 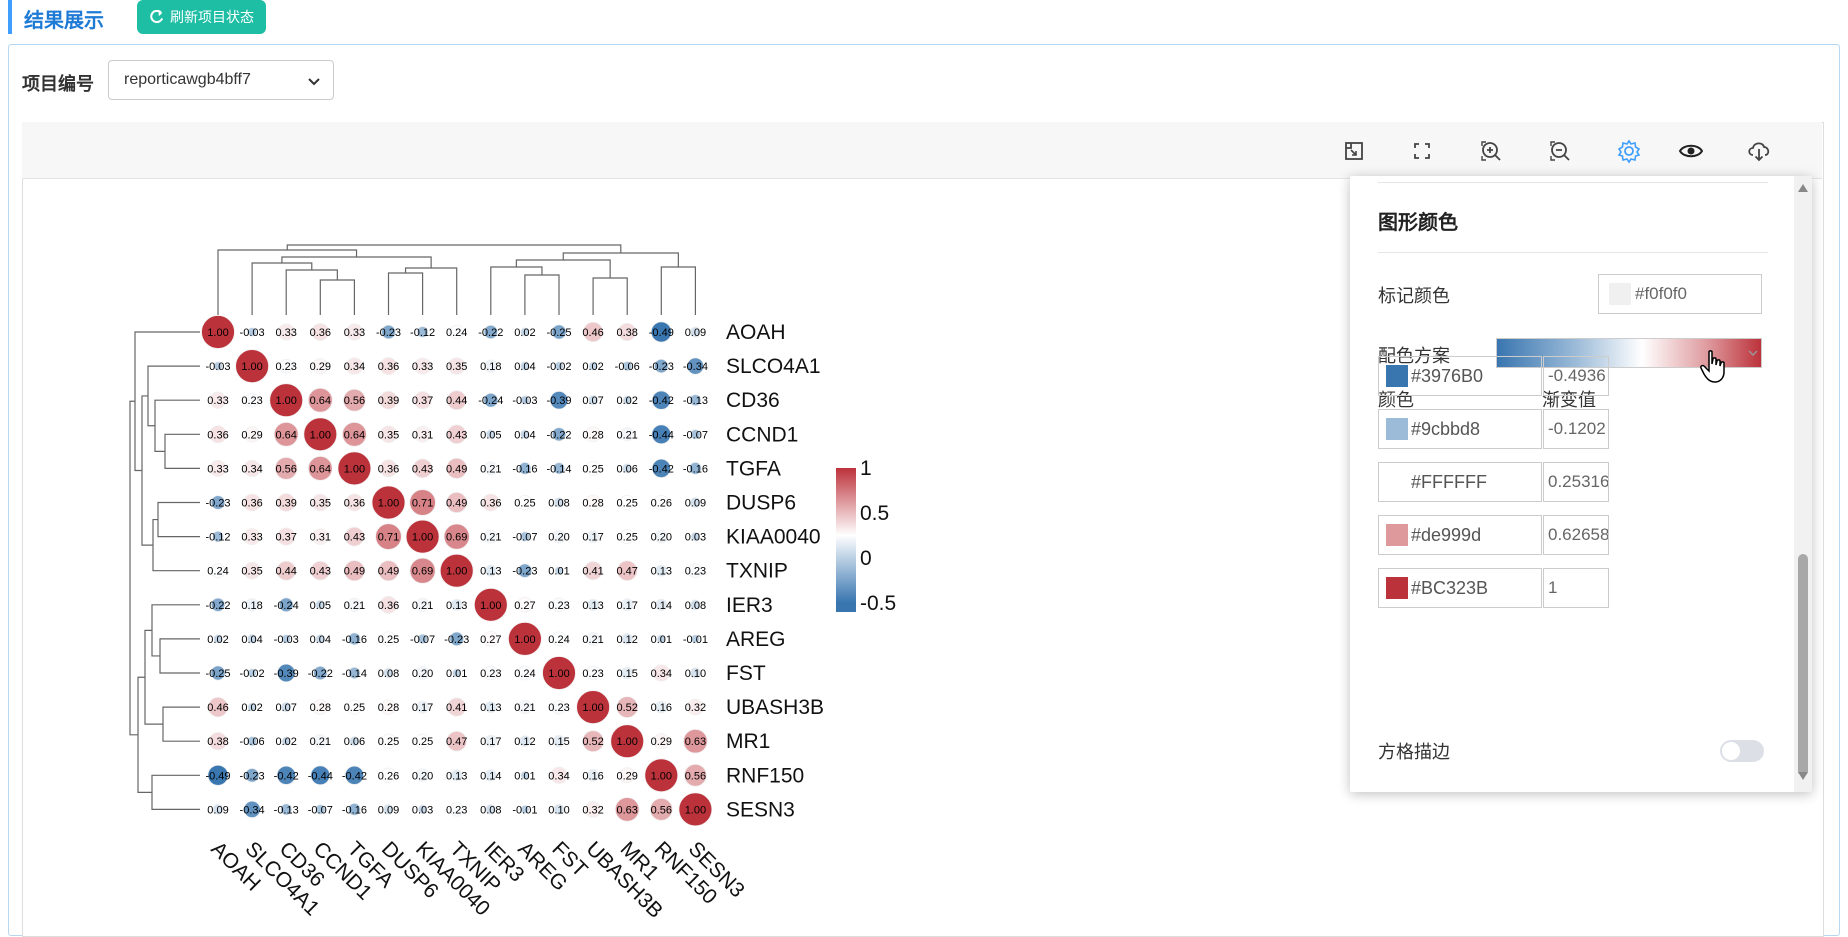 What do you see at coordinates (1629, 151) in the screenshot?
I see `settings-icon` at bounding box center [1629, 151].